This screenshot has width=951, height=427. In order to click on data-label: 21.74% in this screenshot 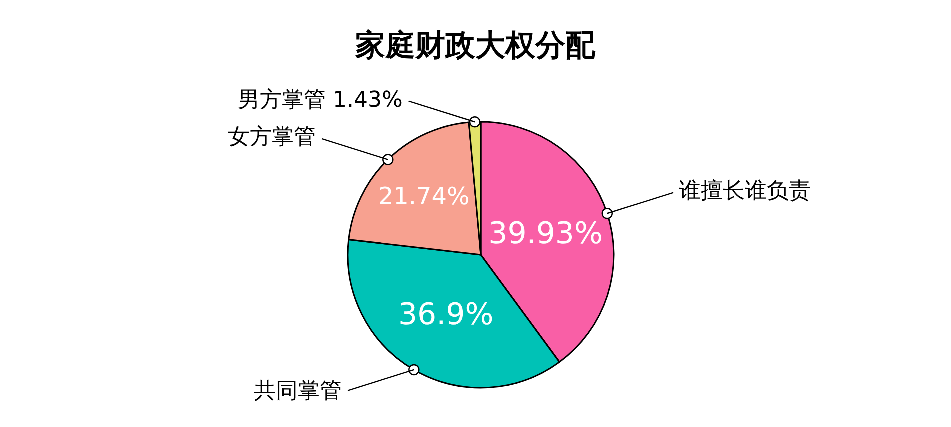, I will do `click(424, 196)`.